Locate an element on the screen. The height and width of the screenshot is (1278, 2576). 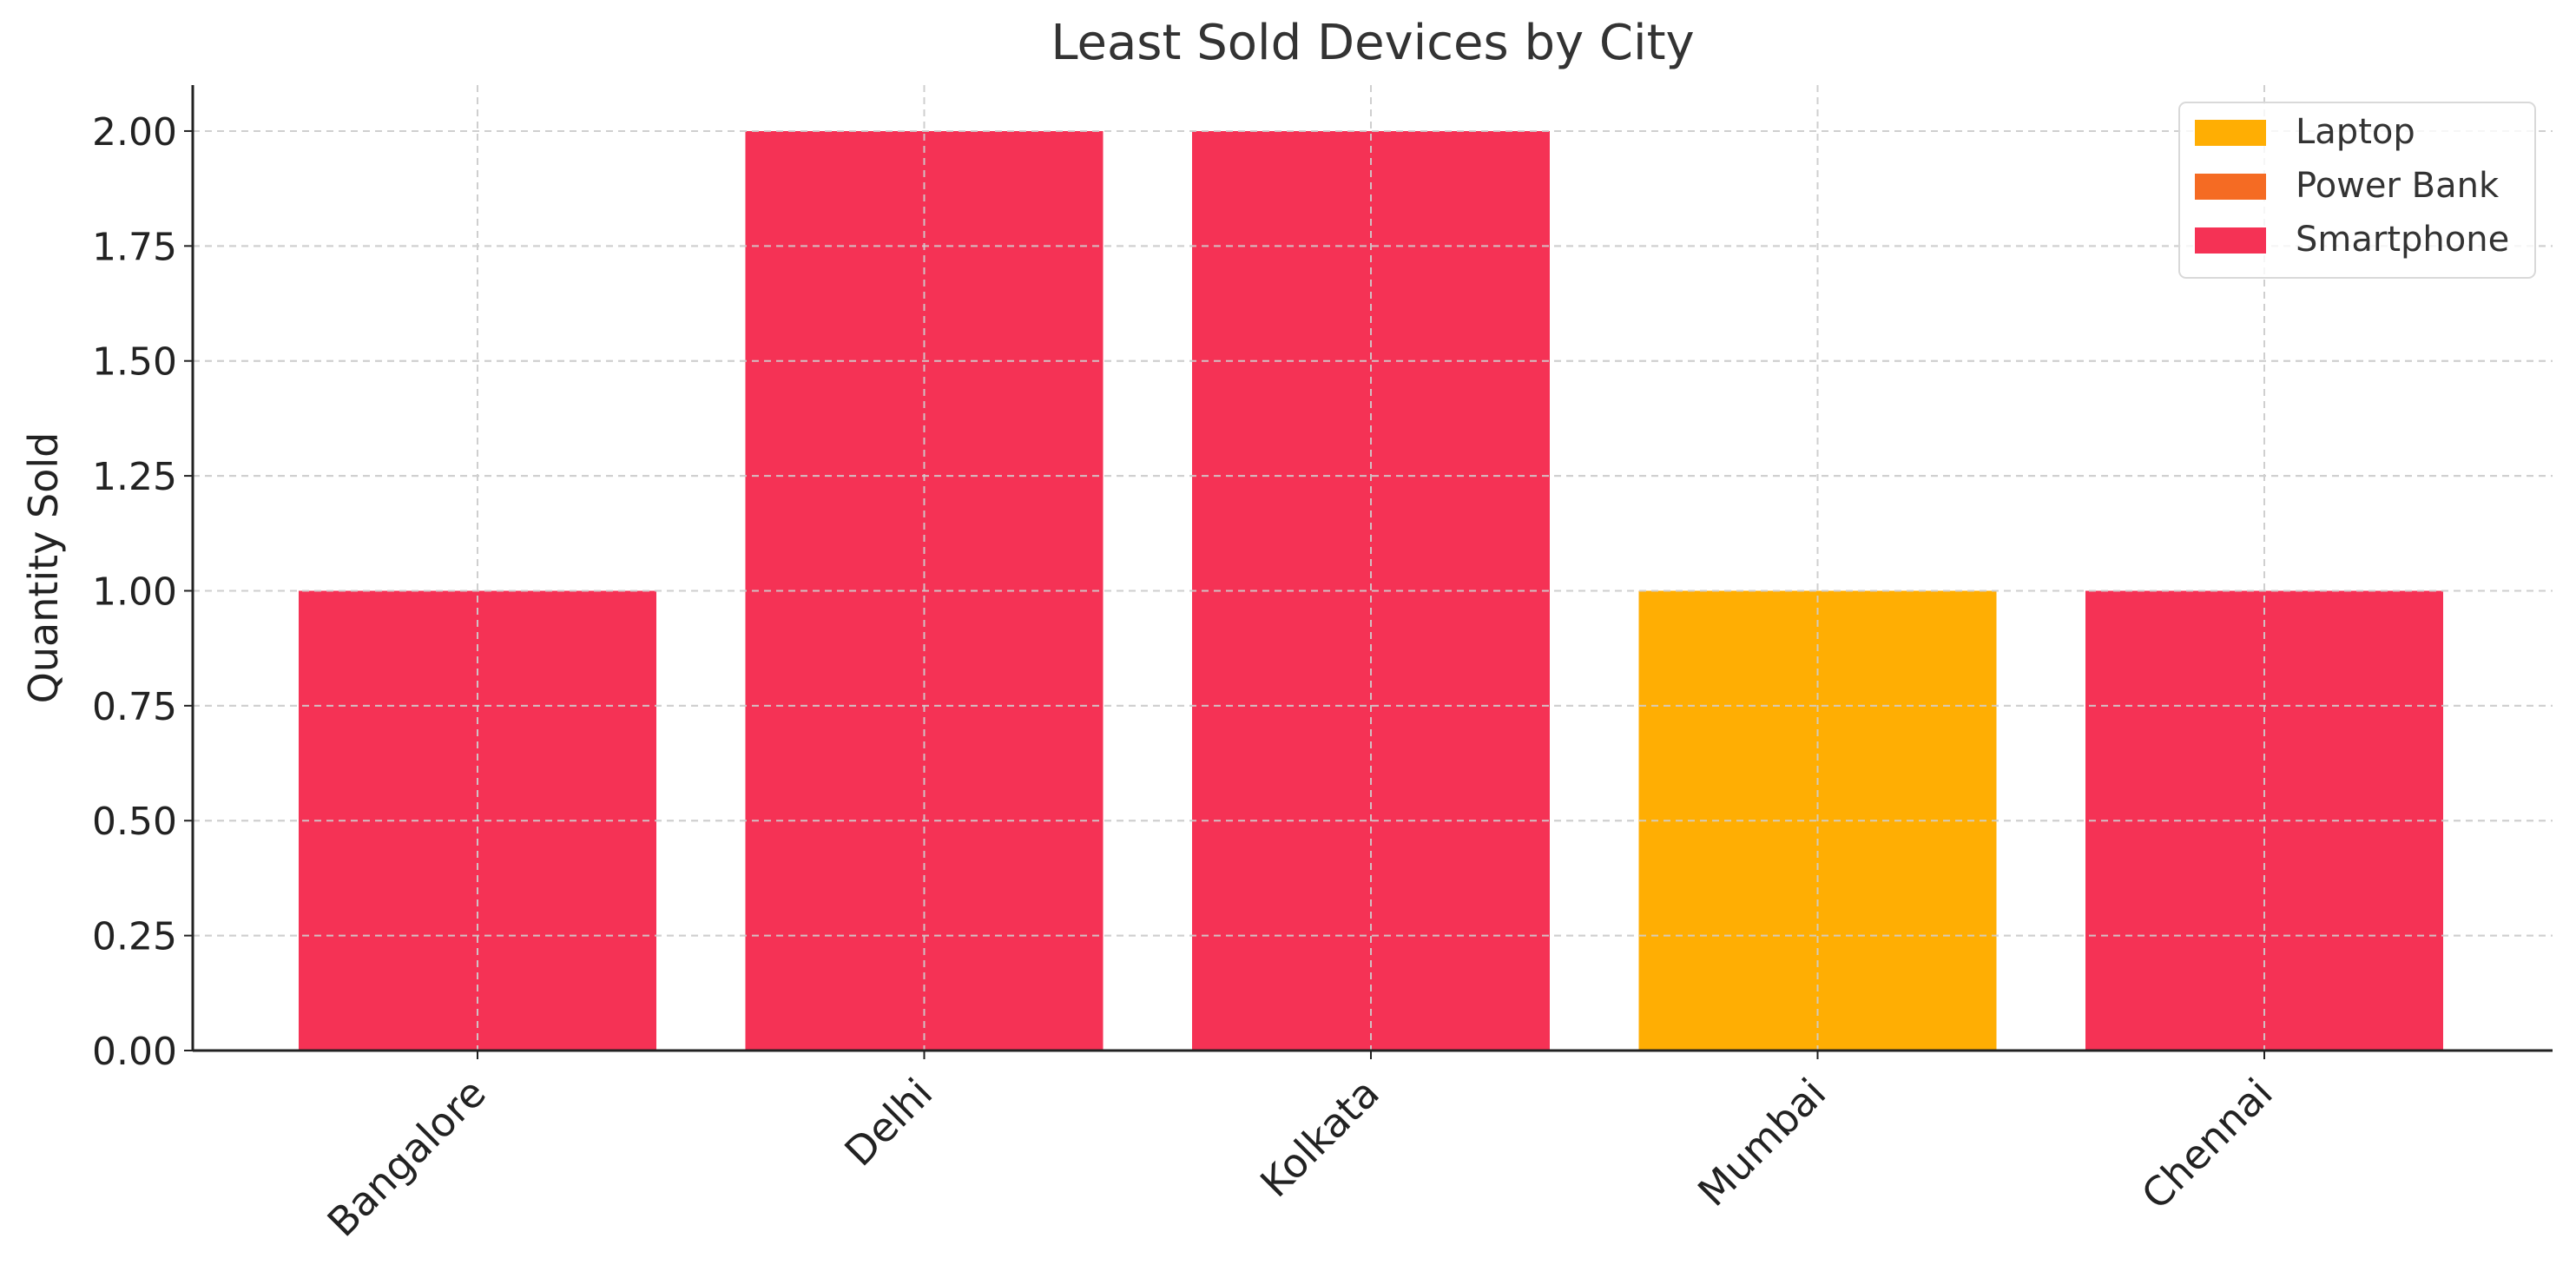
y-tick-label: 0.00 is located at coordinates (134, 1052).